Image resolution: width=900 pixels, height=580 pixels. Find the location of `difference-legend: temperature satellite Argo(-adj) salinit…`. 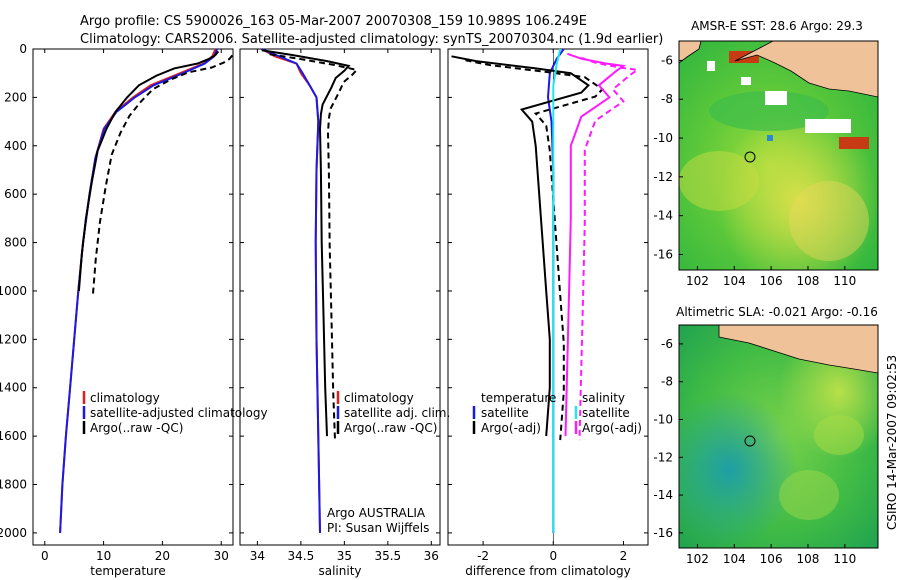

difference-legend: temperature satellite Argo(-adj) salinit… is located at coordinates (557, 413).